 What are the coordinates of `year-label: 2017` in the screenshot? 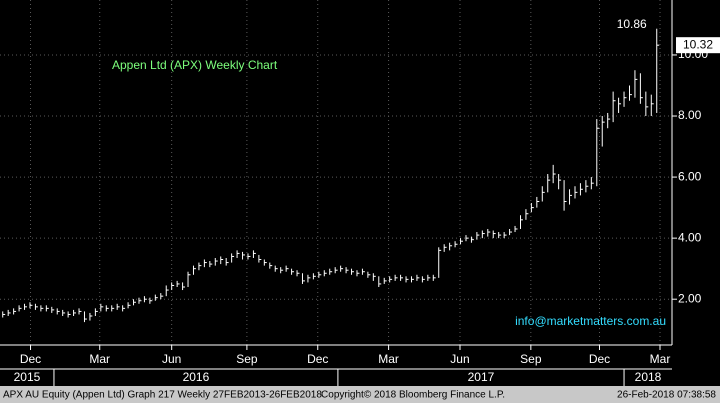 It's located at (481, 377).